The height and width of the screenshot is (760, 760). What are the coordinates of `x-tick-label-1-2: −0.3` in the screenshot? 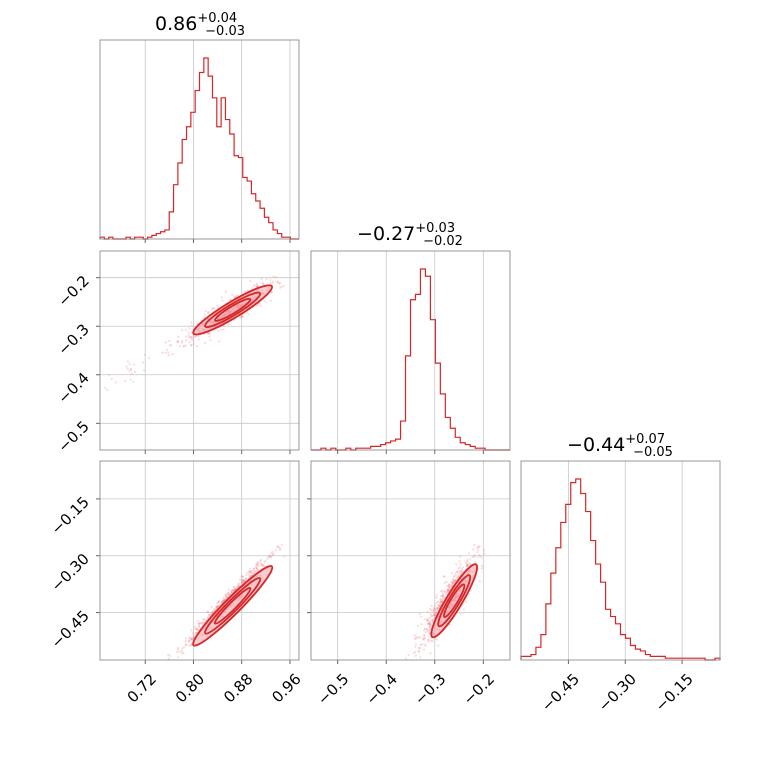 It's located at (430, 689).